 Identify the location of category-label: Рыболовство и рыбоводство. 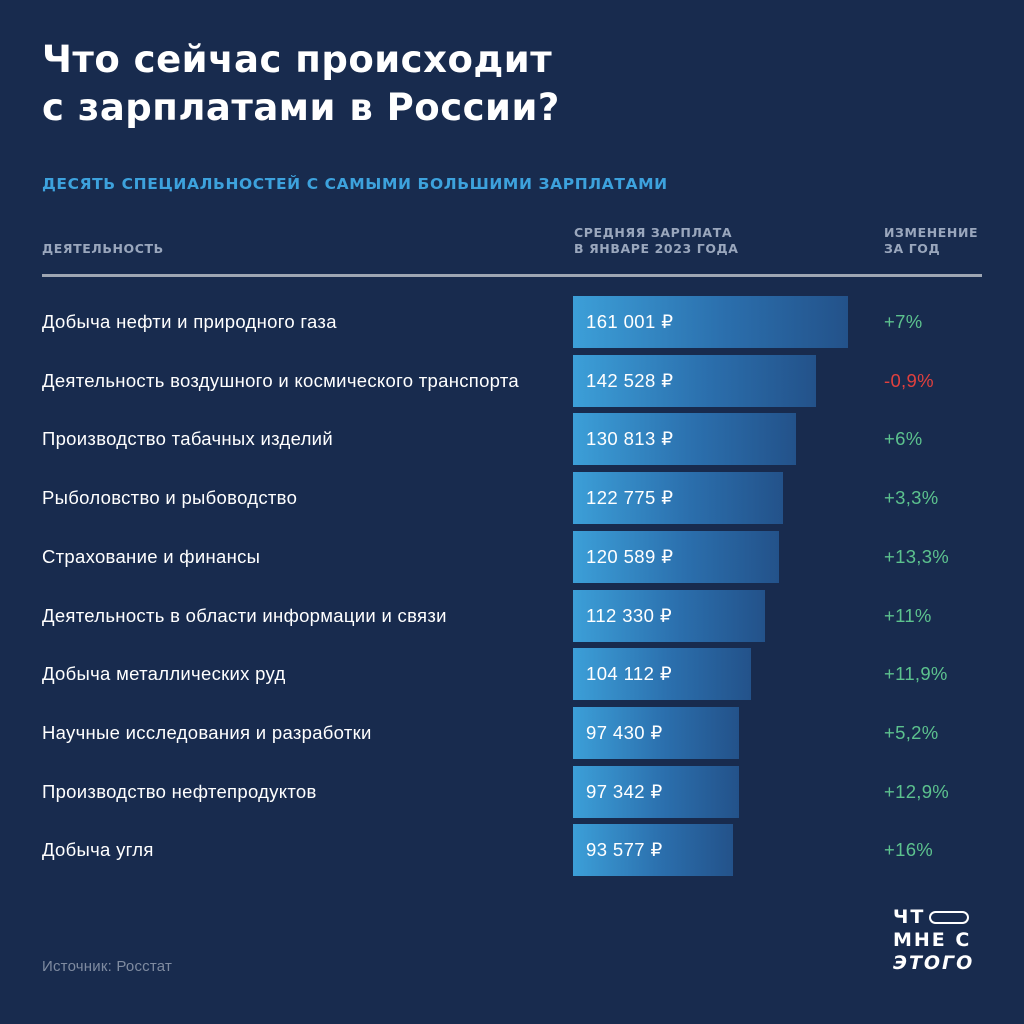
(170, 498).